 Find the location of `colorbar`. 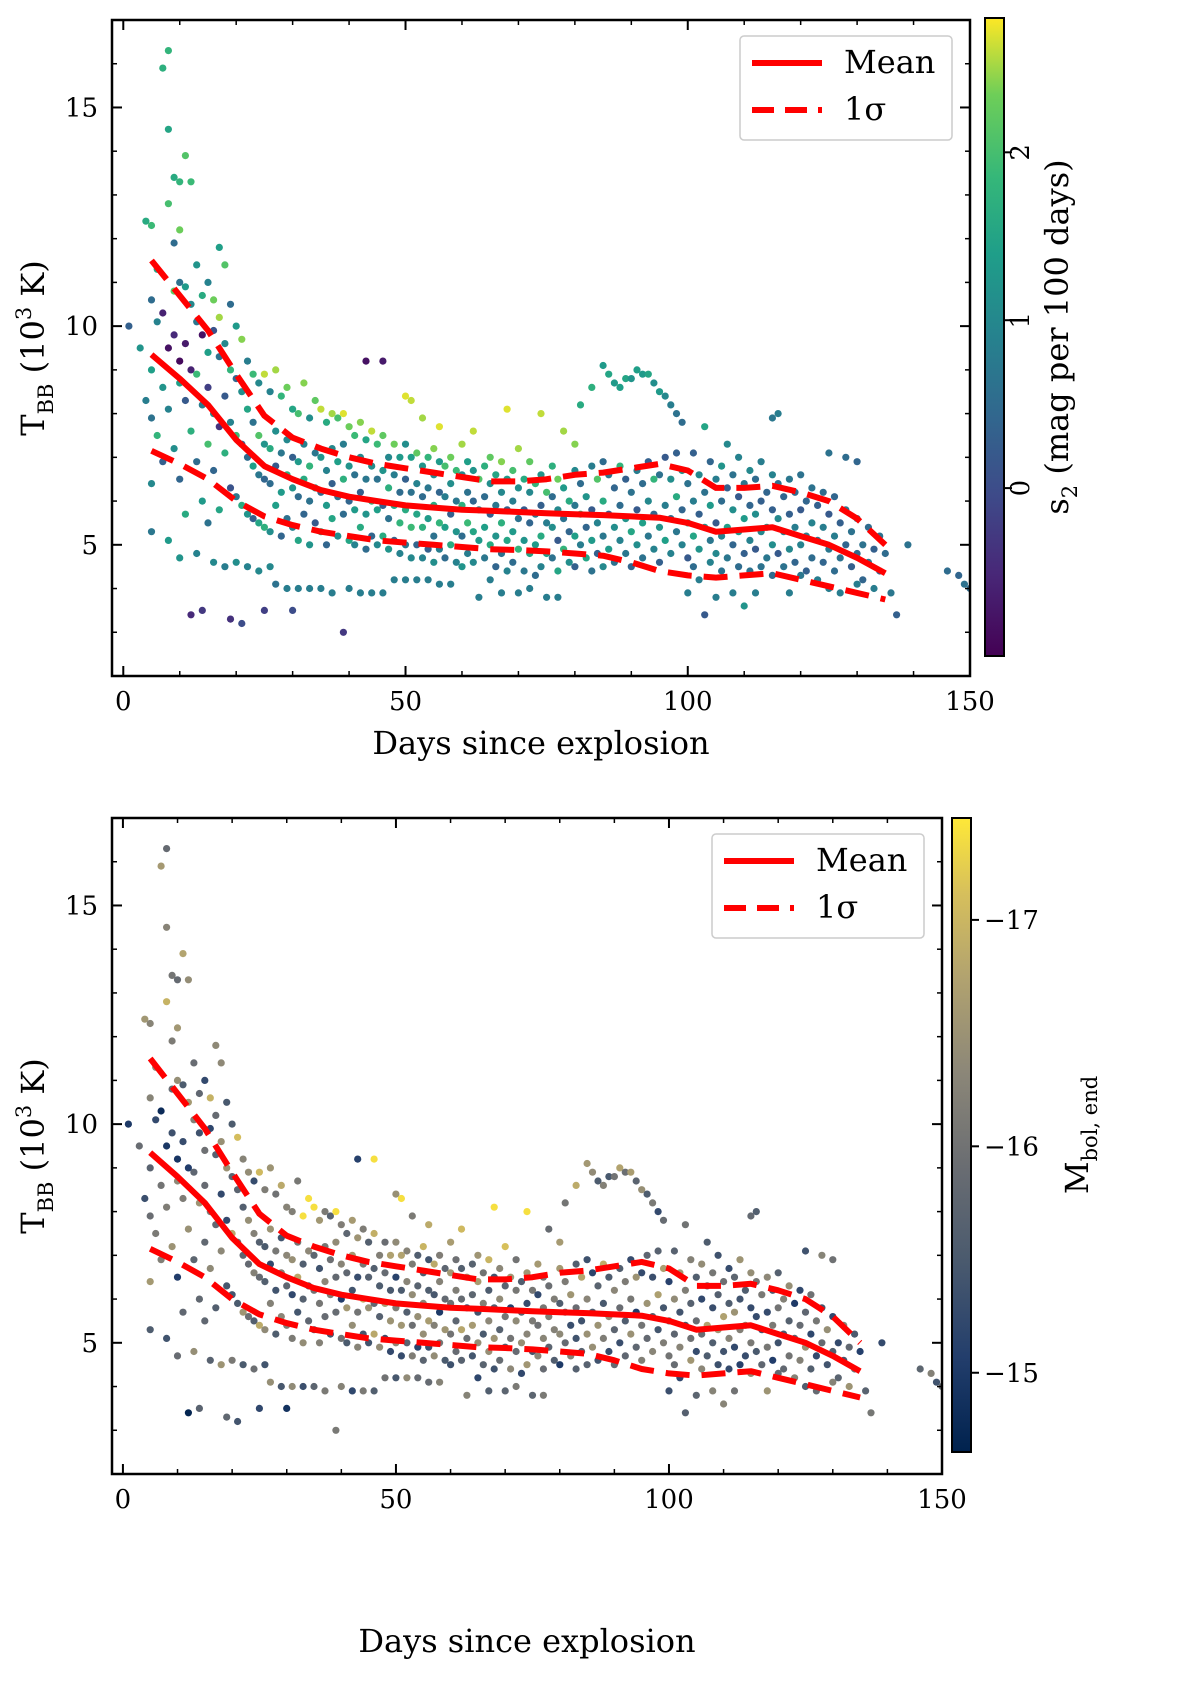

colorbar is located at coordinates (994, 337).